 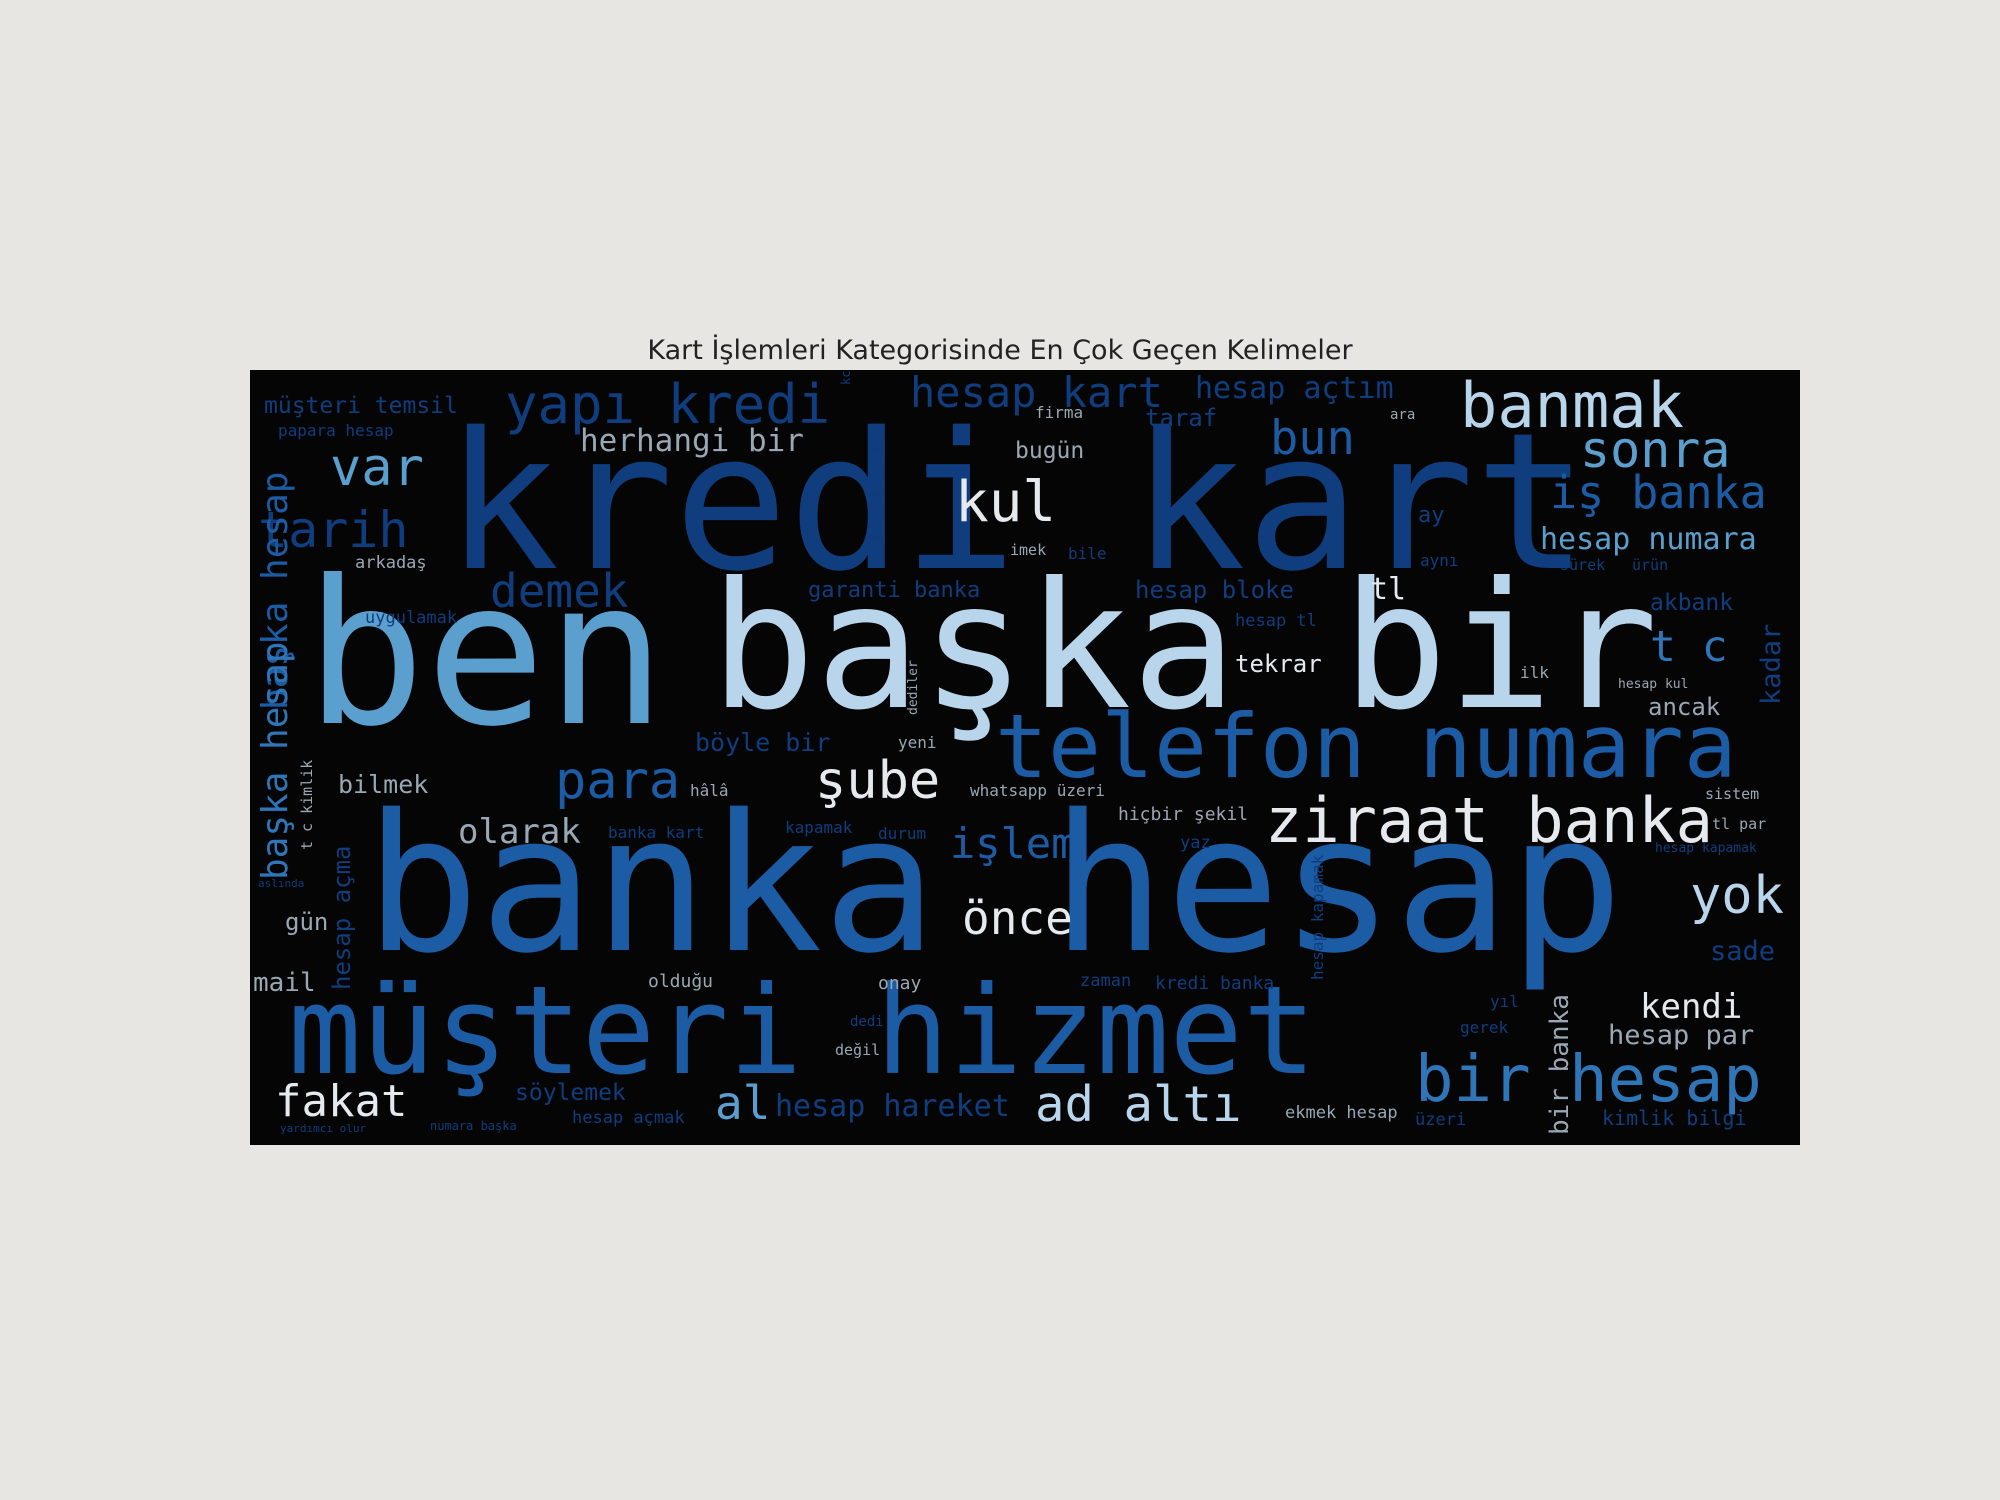 What do you see at coordinates (1484, 1027) in the screenshot?
I see `word-gerek: gerek` at bounding box center [1484, 1027].